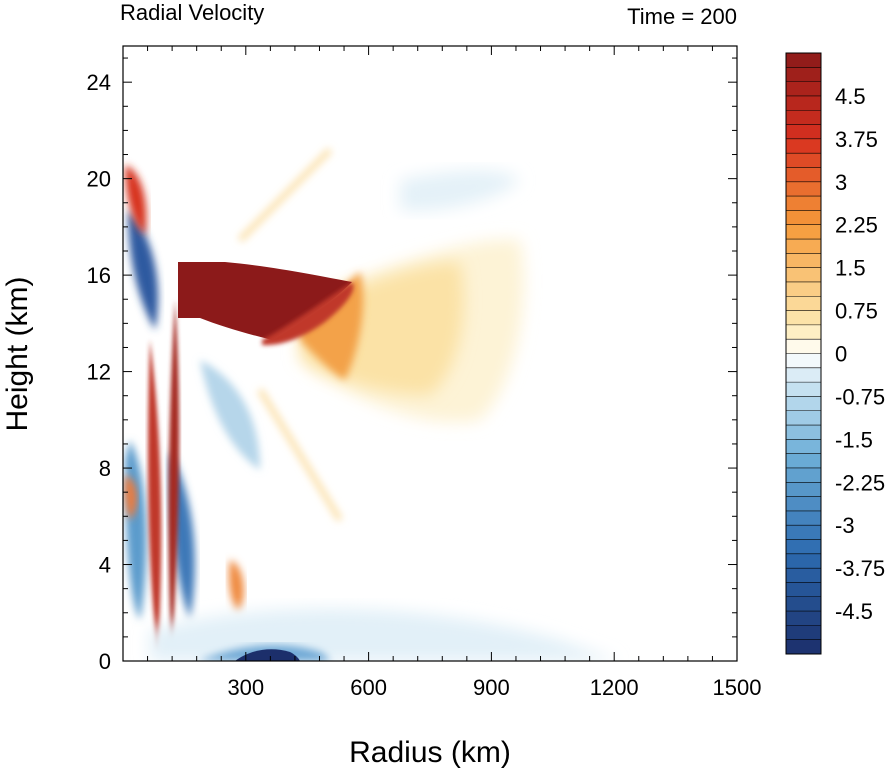  What do you see at coordinates (300, 455) in the screenshot?
I see `lower-streak-orange` at bounding box center [300, 455].